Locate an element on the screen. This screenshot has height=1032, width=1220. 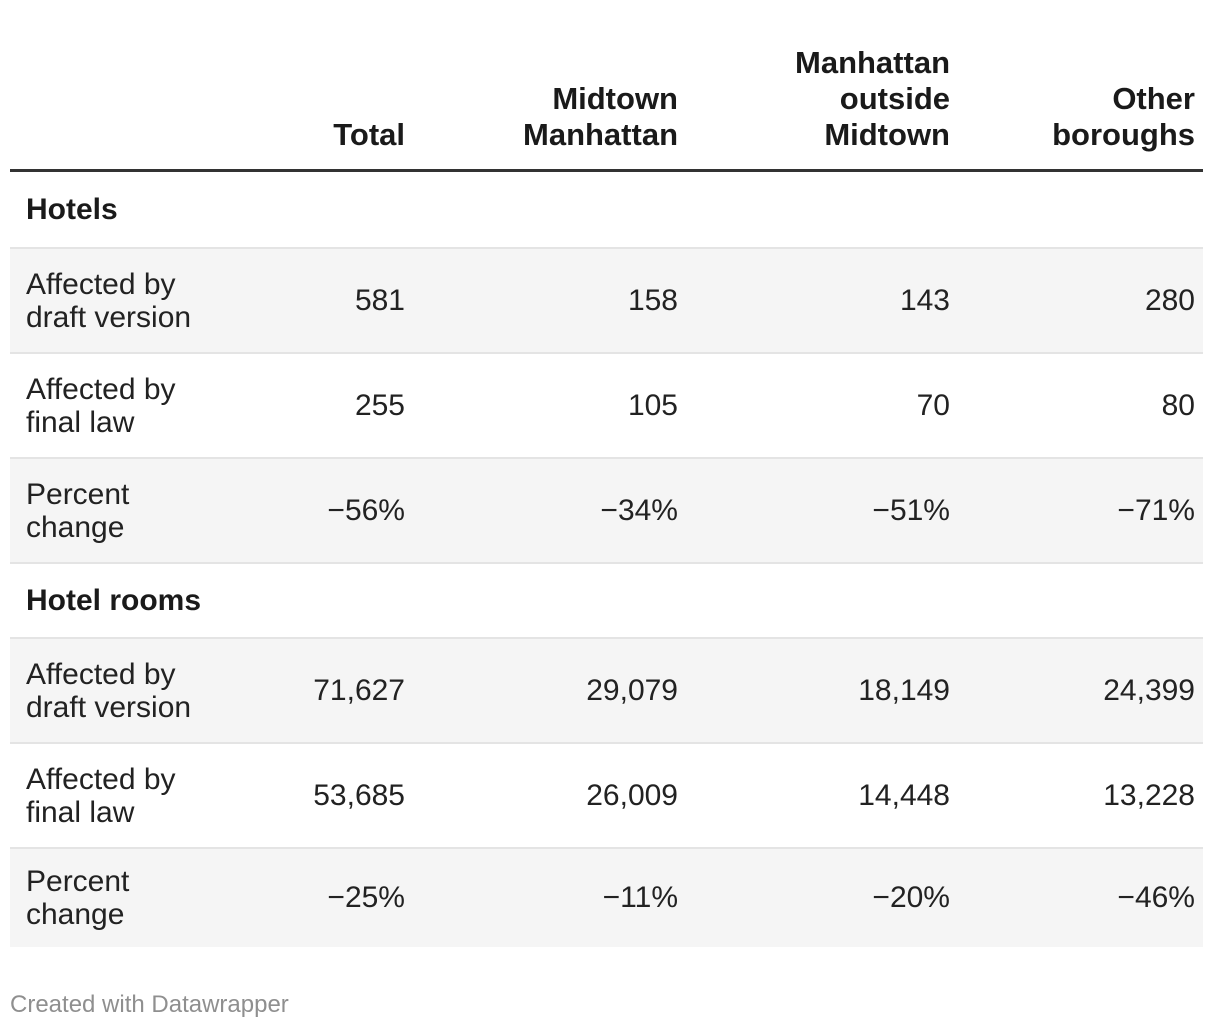
cell-value: −20% is located at coordinates (822, 897).